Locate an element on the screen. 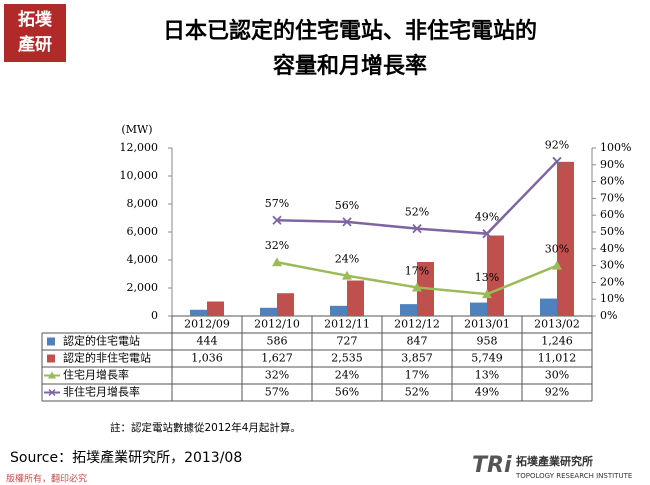 The width and height of the screenshot is (650, 485). table-cell: 49% is located at coordinates (487, 392).